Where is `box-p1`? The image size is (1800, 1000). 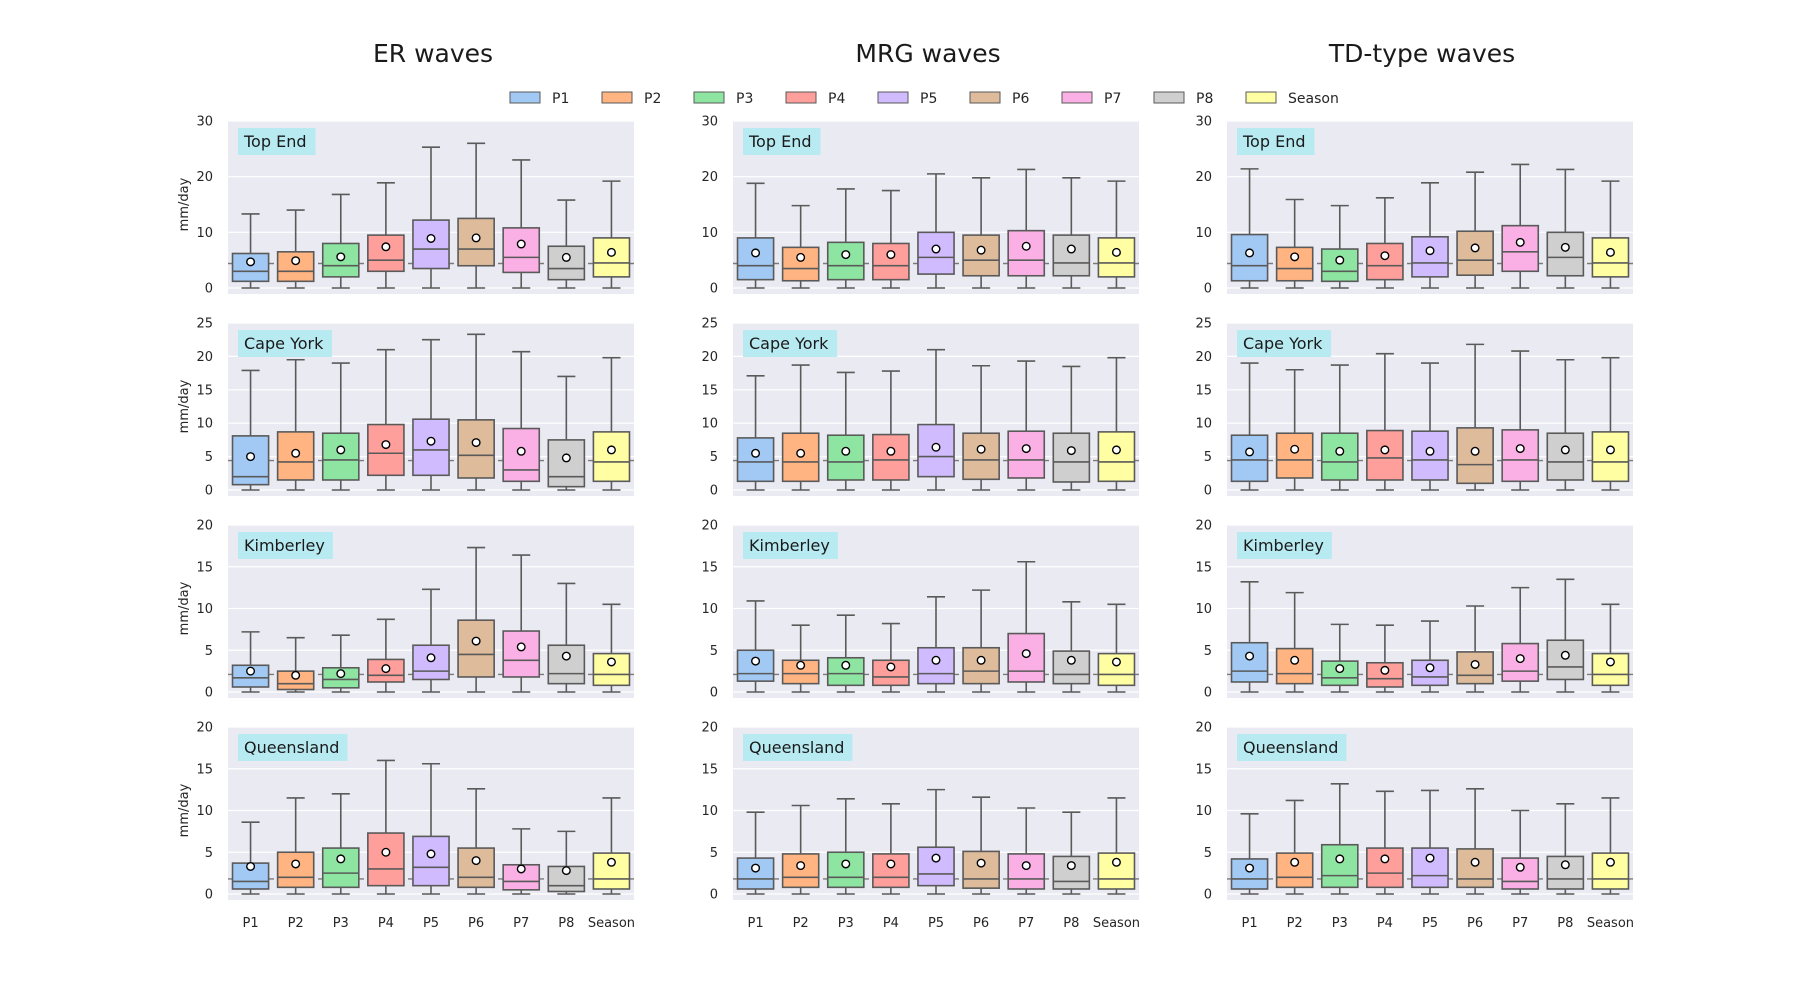 box-p1 is located at coordinates (1249, 636).